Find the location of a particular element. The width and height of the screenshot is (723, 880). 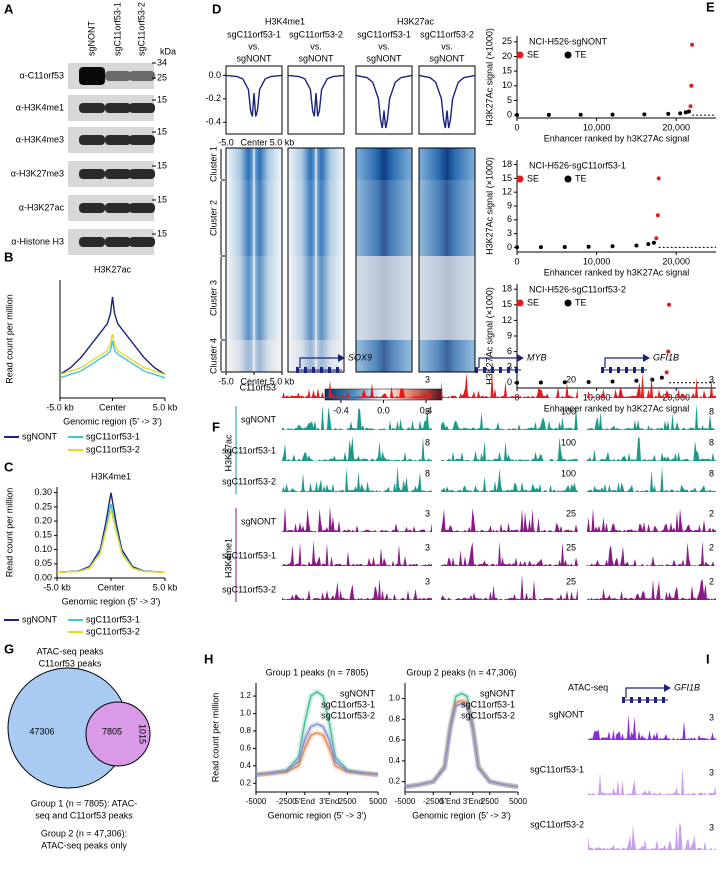

cluster-label: Cluster 3 is located at coordinates (213, 298).